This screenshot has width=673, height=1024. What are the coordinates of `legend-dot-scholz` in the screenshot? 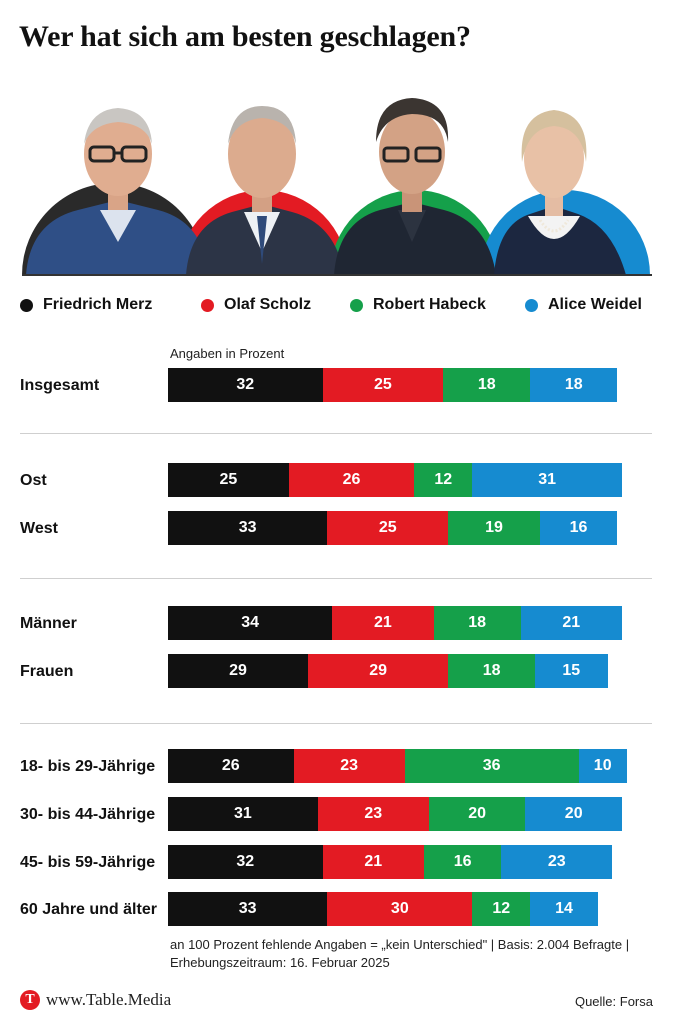 It's located at (207, 305).